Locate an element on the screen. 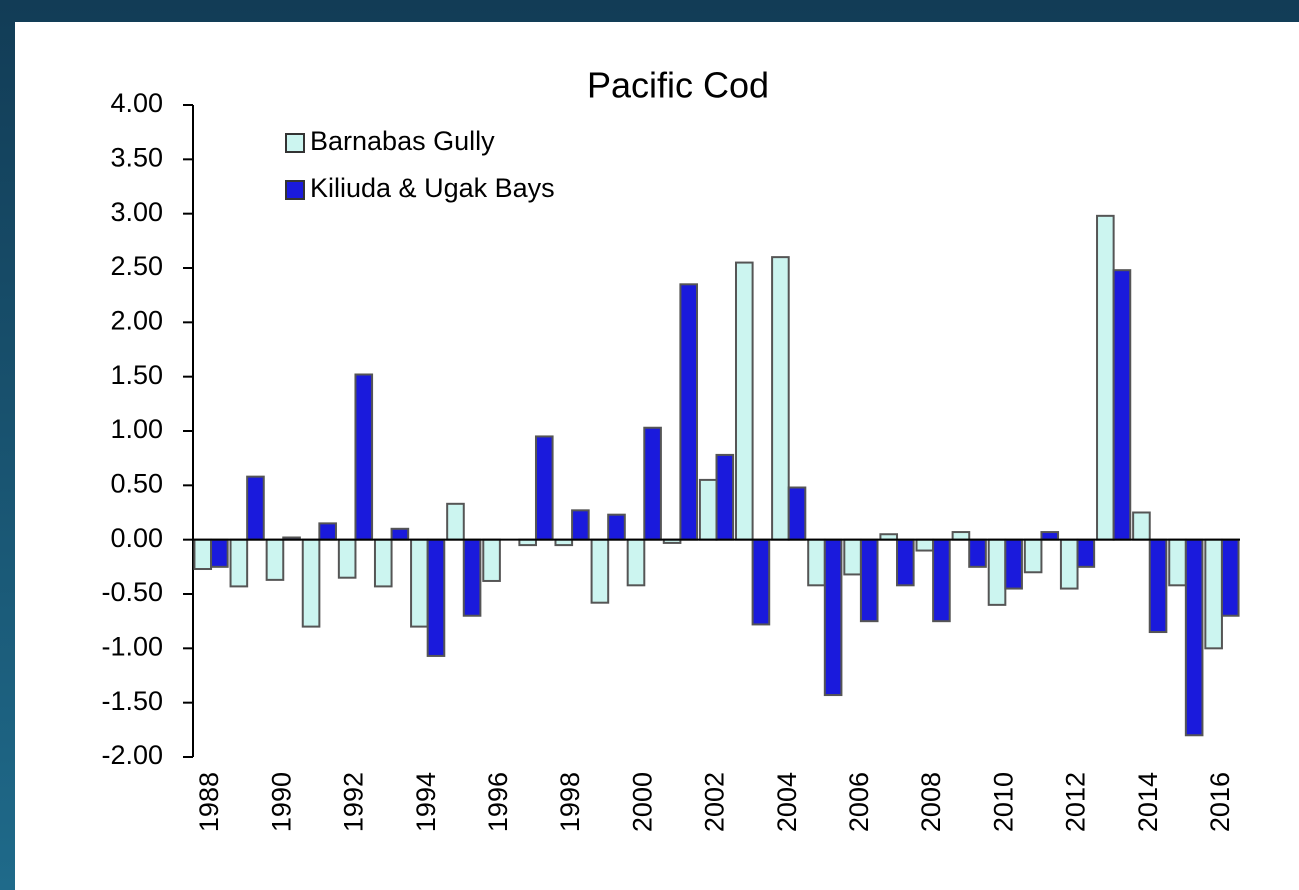 The width and height of the screenshot is (1299, 890). y-tick-label: 3.50 is located at coordinates (136, 157).